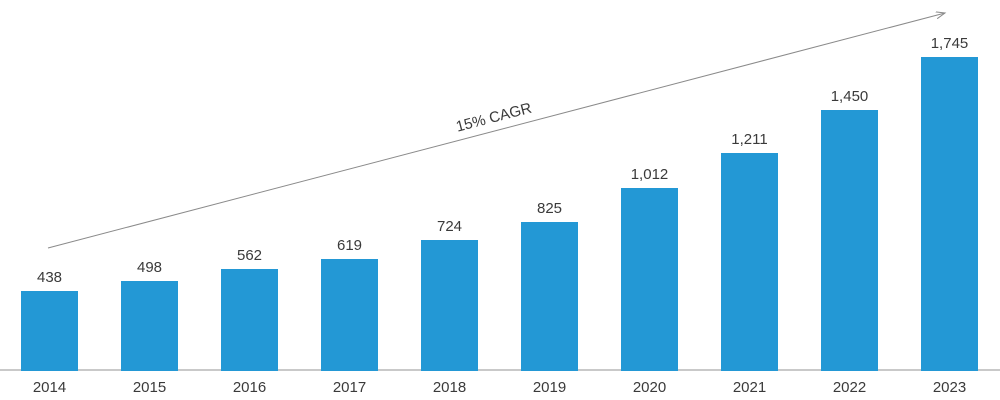 Image resolution: width=1000 pixels, height=400 pixels. Describe the element at coordinates (449, 305) in the screenshot. I see `bar-2018` at that location.